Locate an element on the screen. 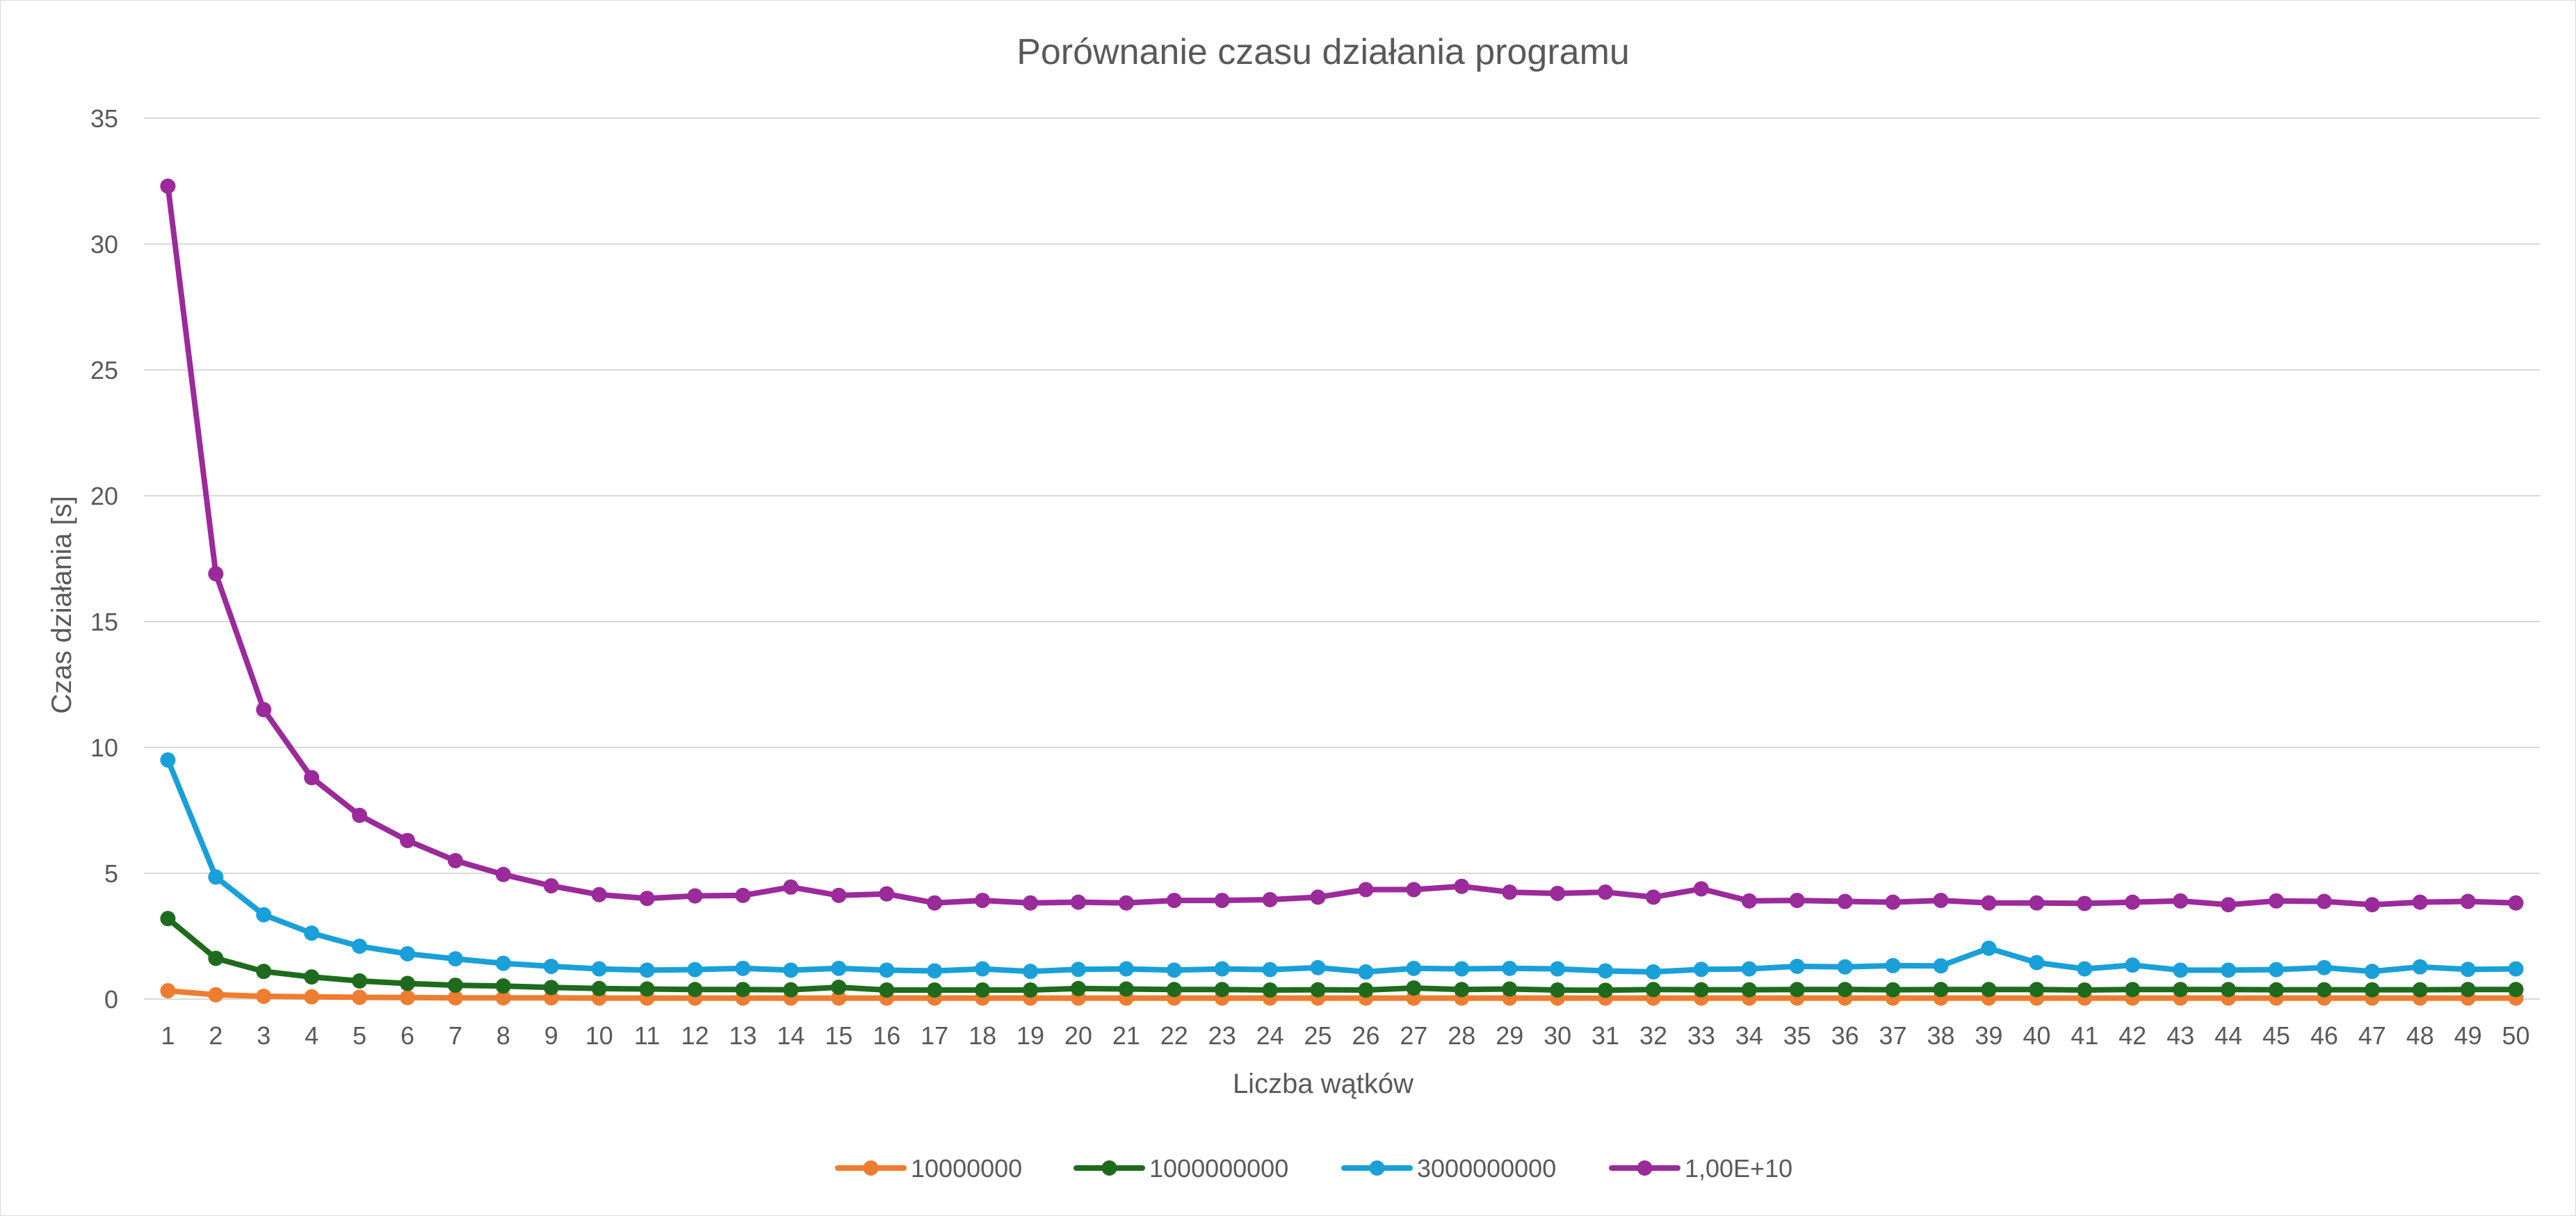  x-tick-label: 45 is located at coordinates (2276, 1035).